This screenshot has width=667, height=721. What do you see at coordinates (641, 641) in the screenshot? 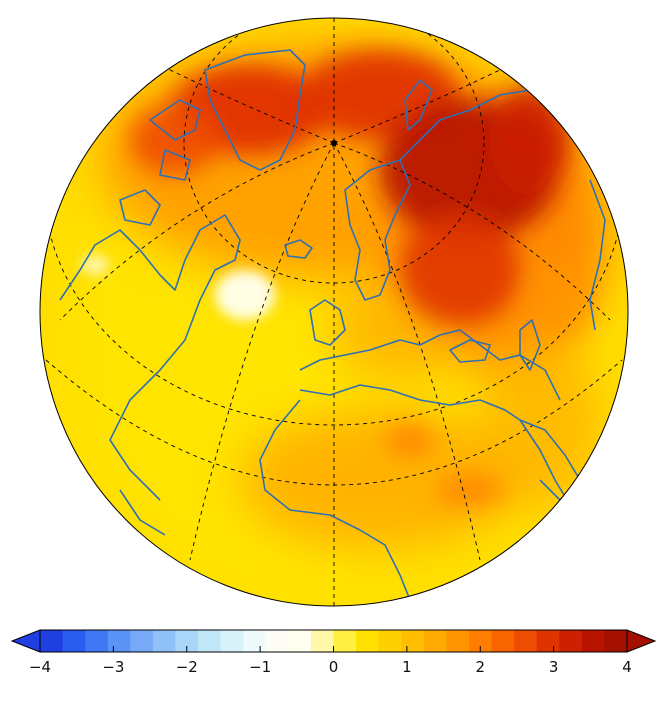
I see `colorbar-extend-max-arrow` at bounding box center [641, 641].